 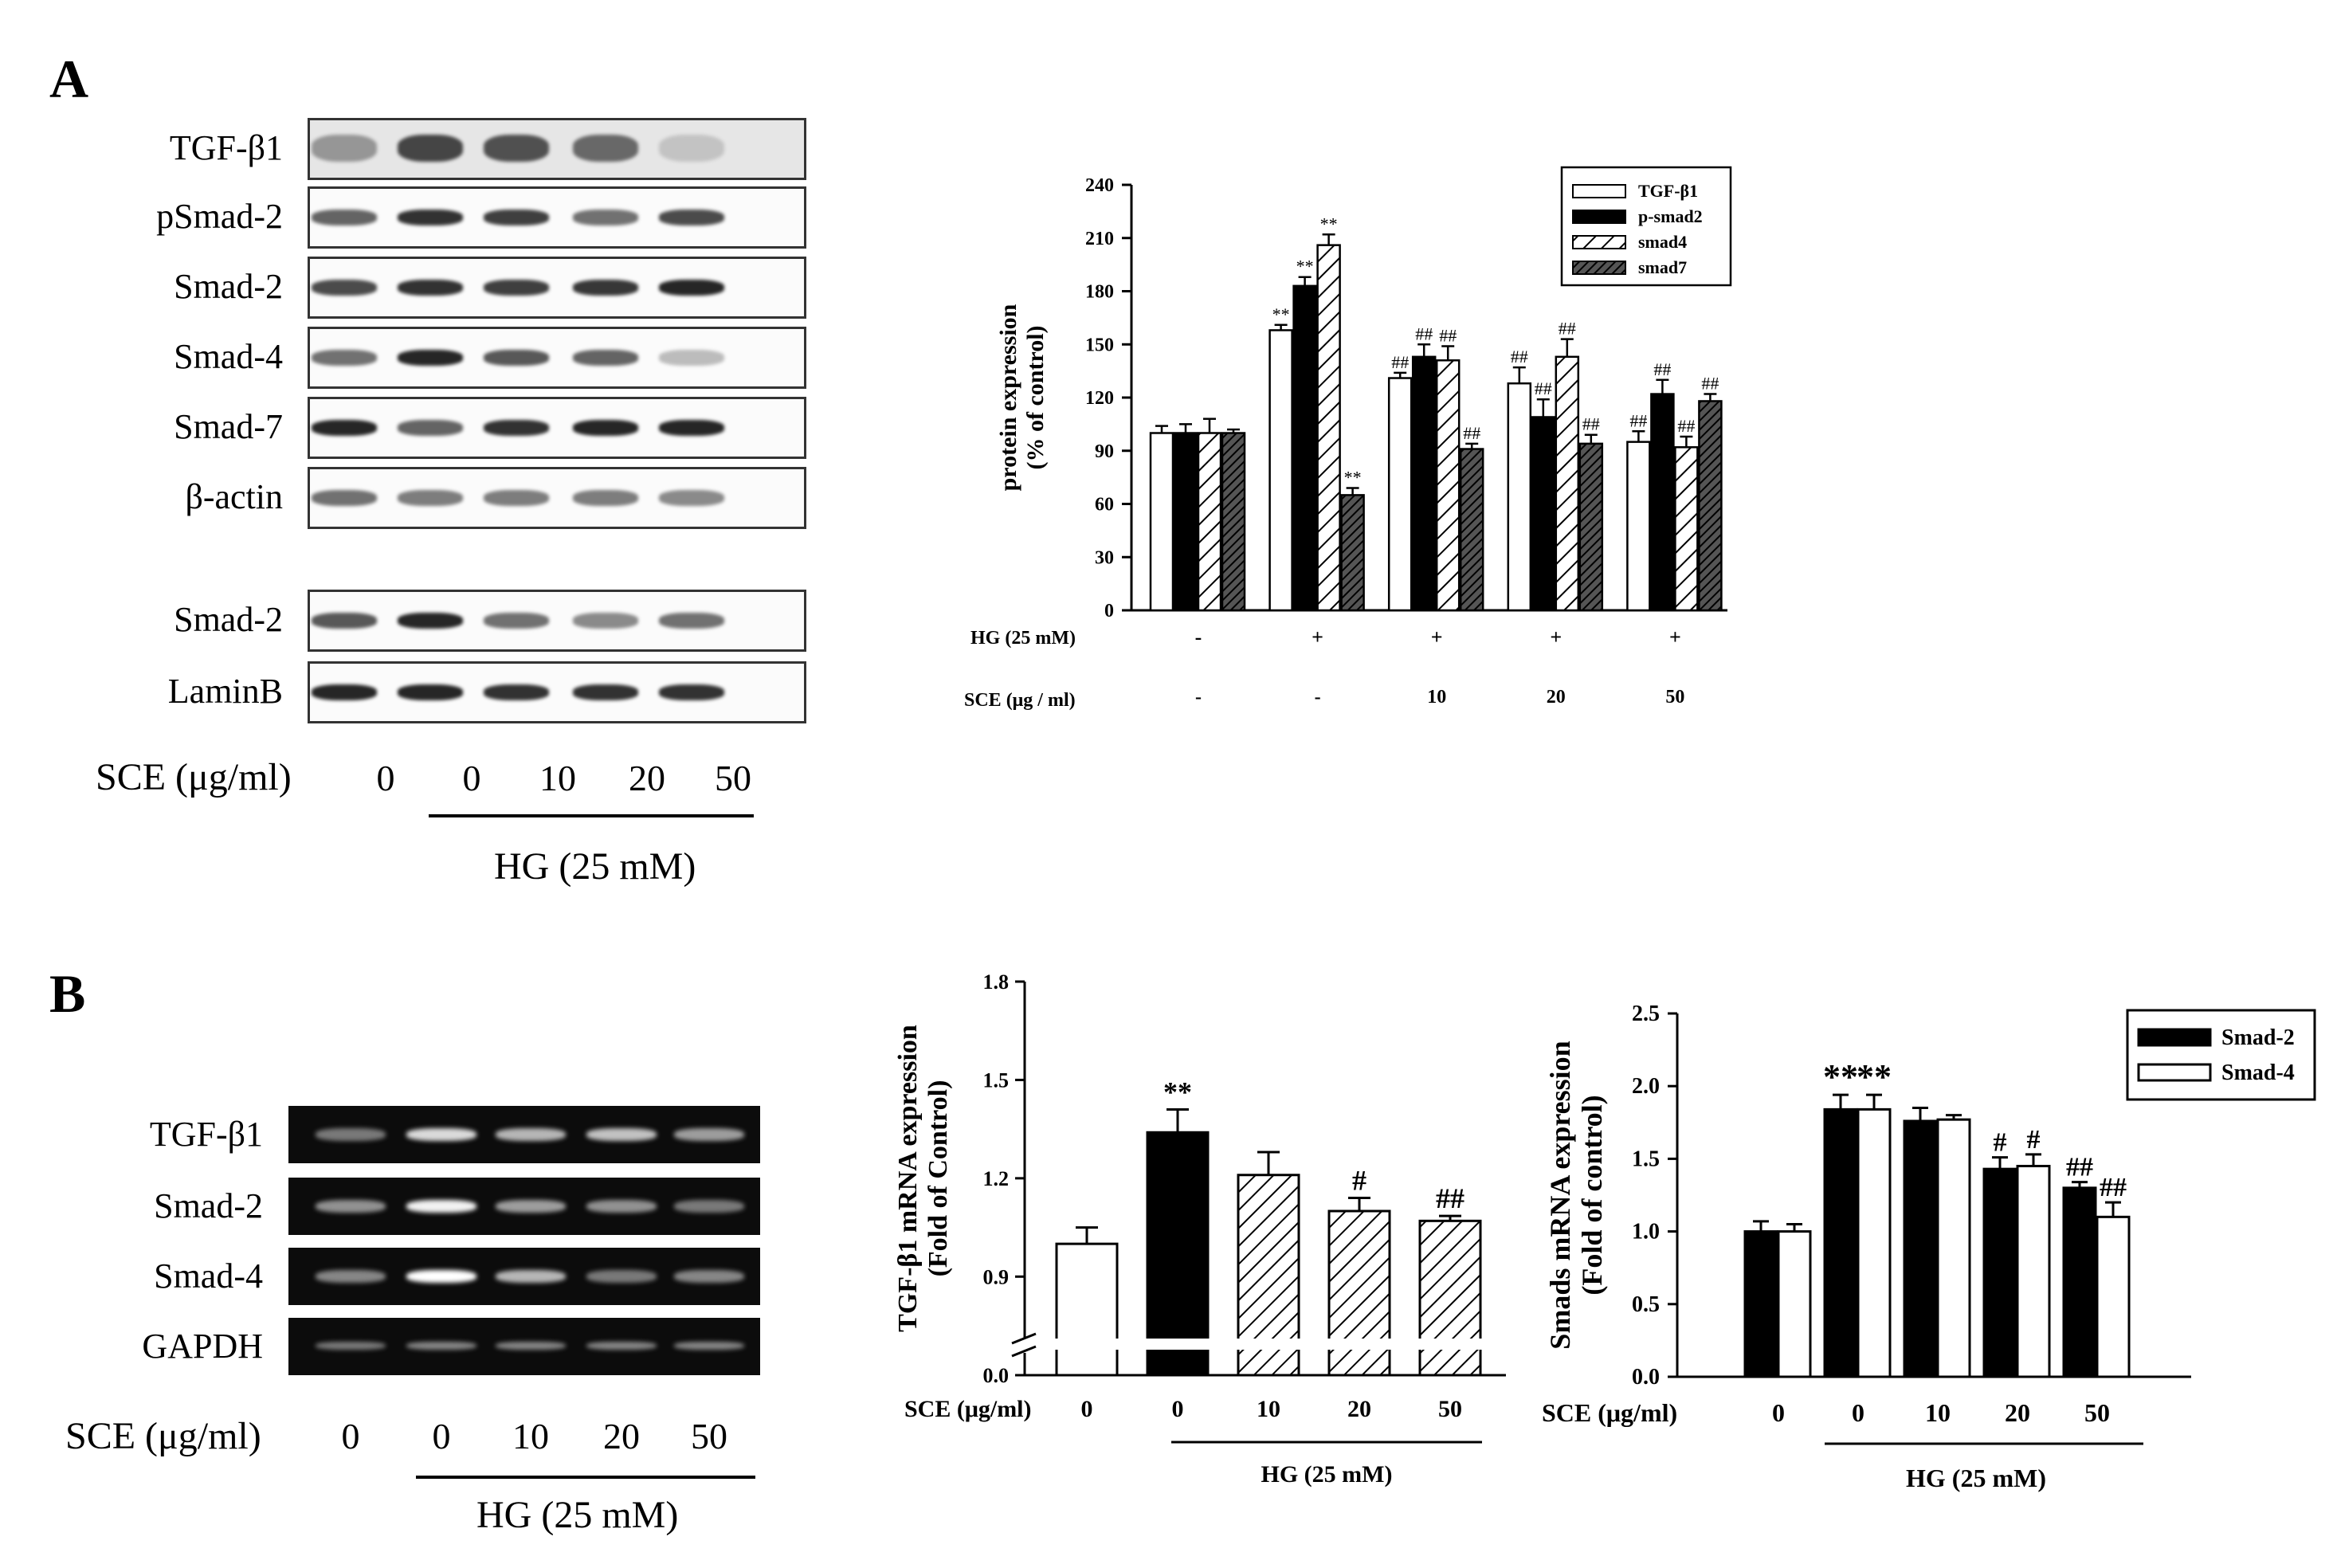 I want to click on y-tick-label: 1.8, so click(x=996, y=982).